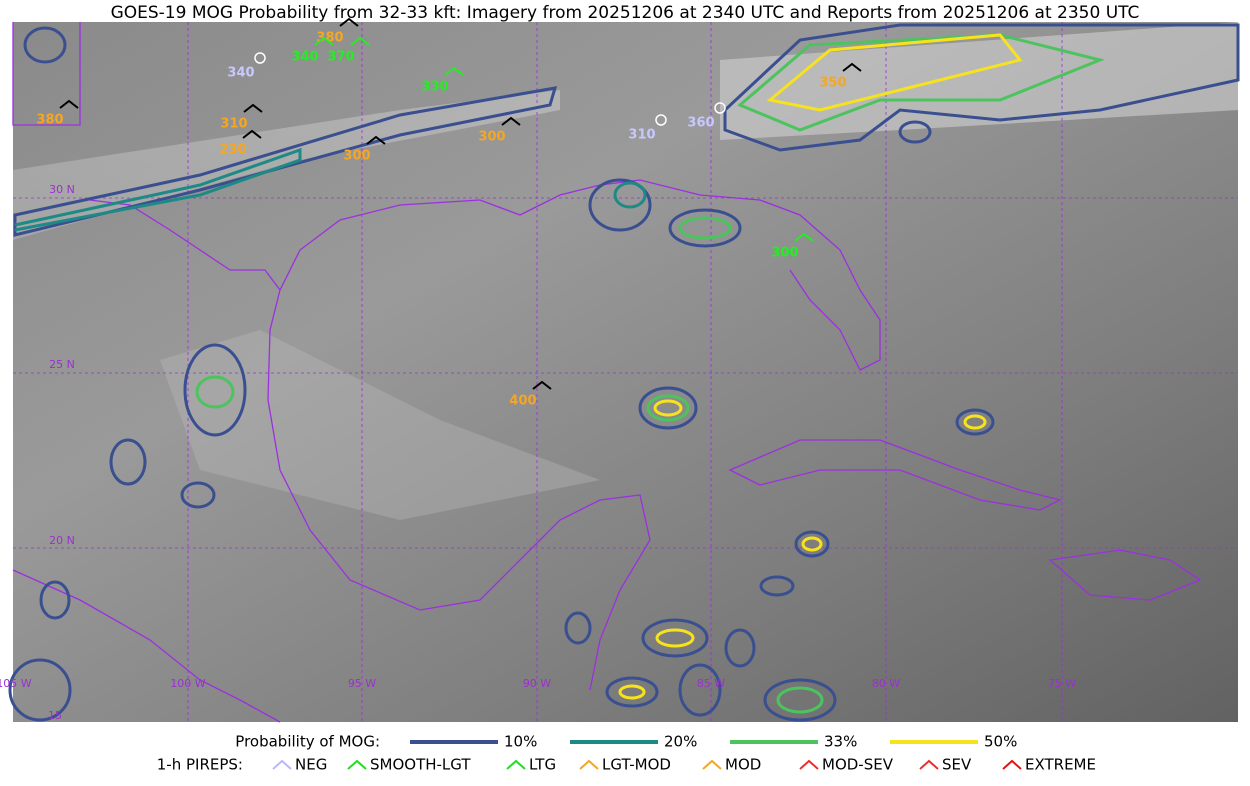  Describe the element at coordinates (1060, 765) in the screenshot. I see `legend-label: EXTREME` at that location.